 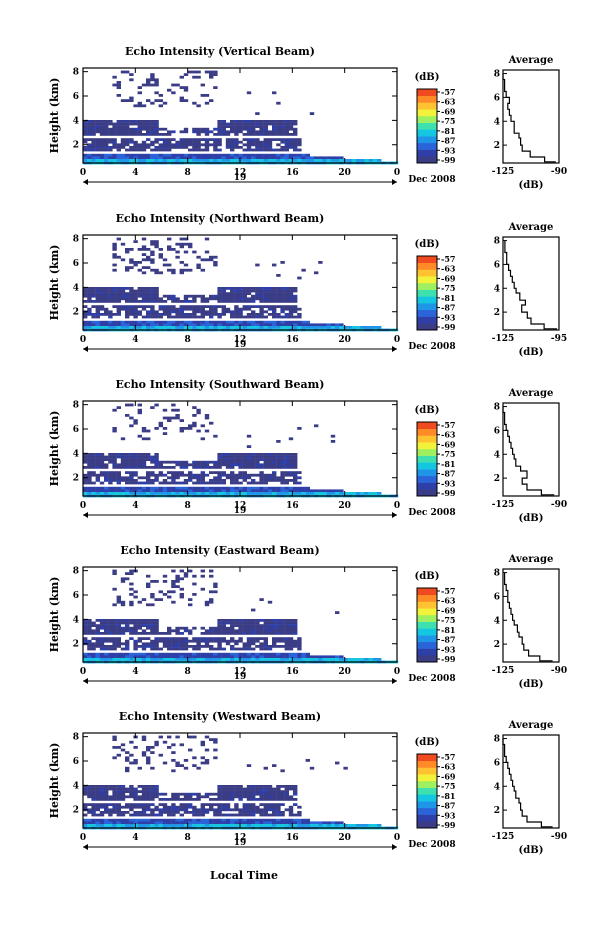 I want to click on profile-x-label: (dB), so click(x=531, y=684).